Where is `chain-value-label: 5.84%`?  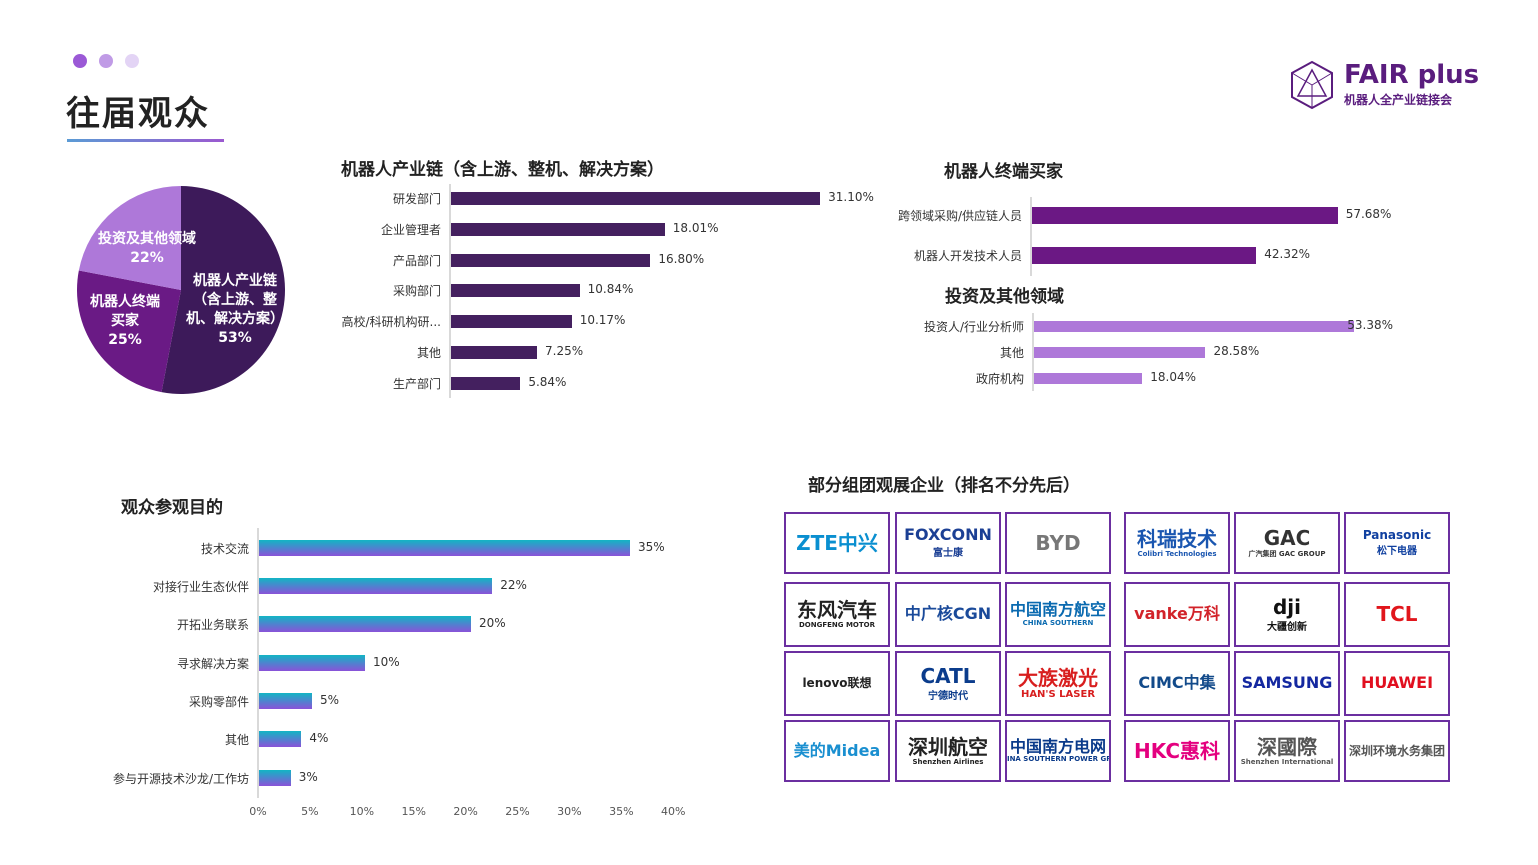 chain-value-label: 5.84% is located at coordinates (547, 382).